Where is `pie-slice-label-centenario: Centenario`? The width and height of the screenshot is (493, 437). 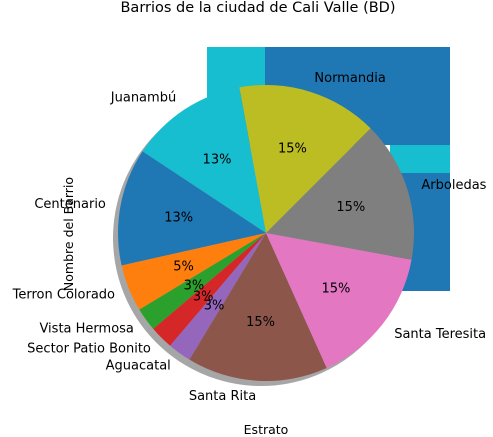
pie-slice-label-centenario: Centenario is located at coordinates (70, 204).